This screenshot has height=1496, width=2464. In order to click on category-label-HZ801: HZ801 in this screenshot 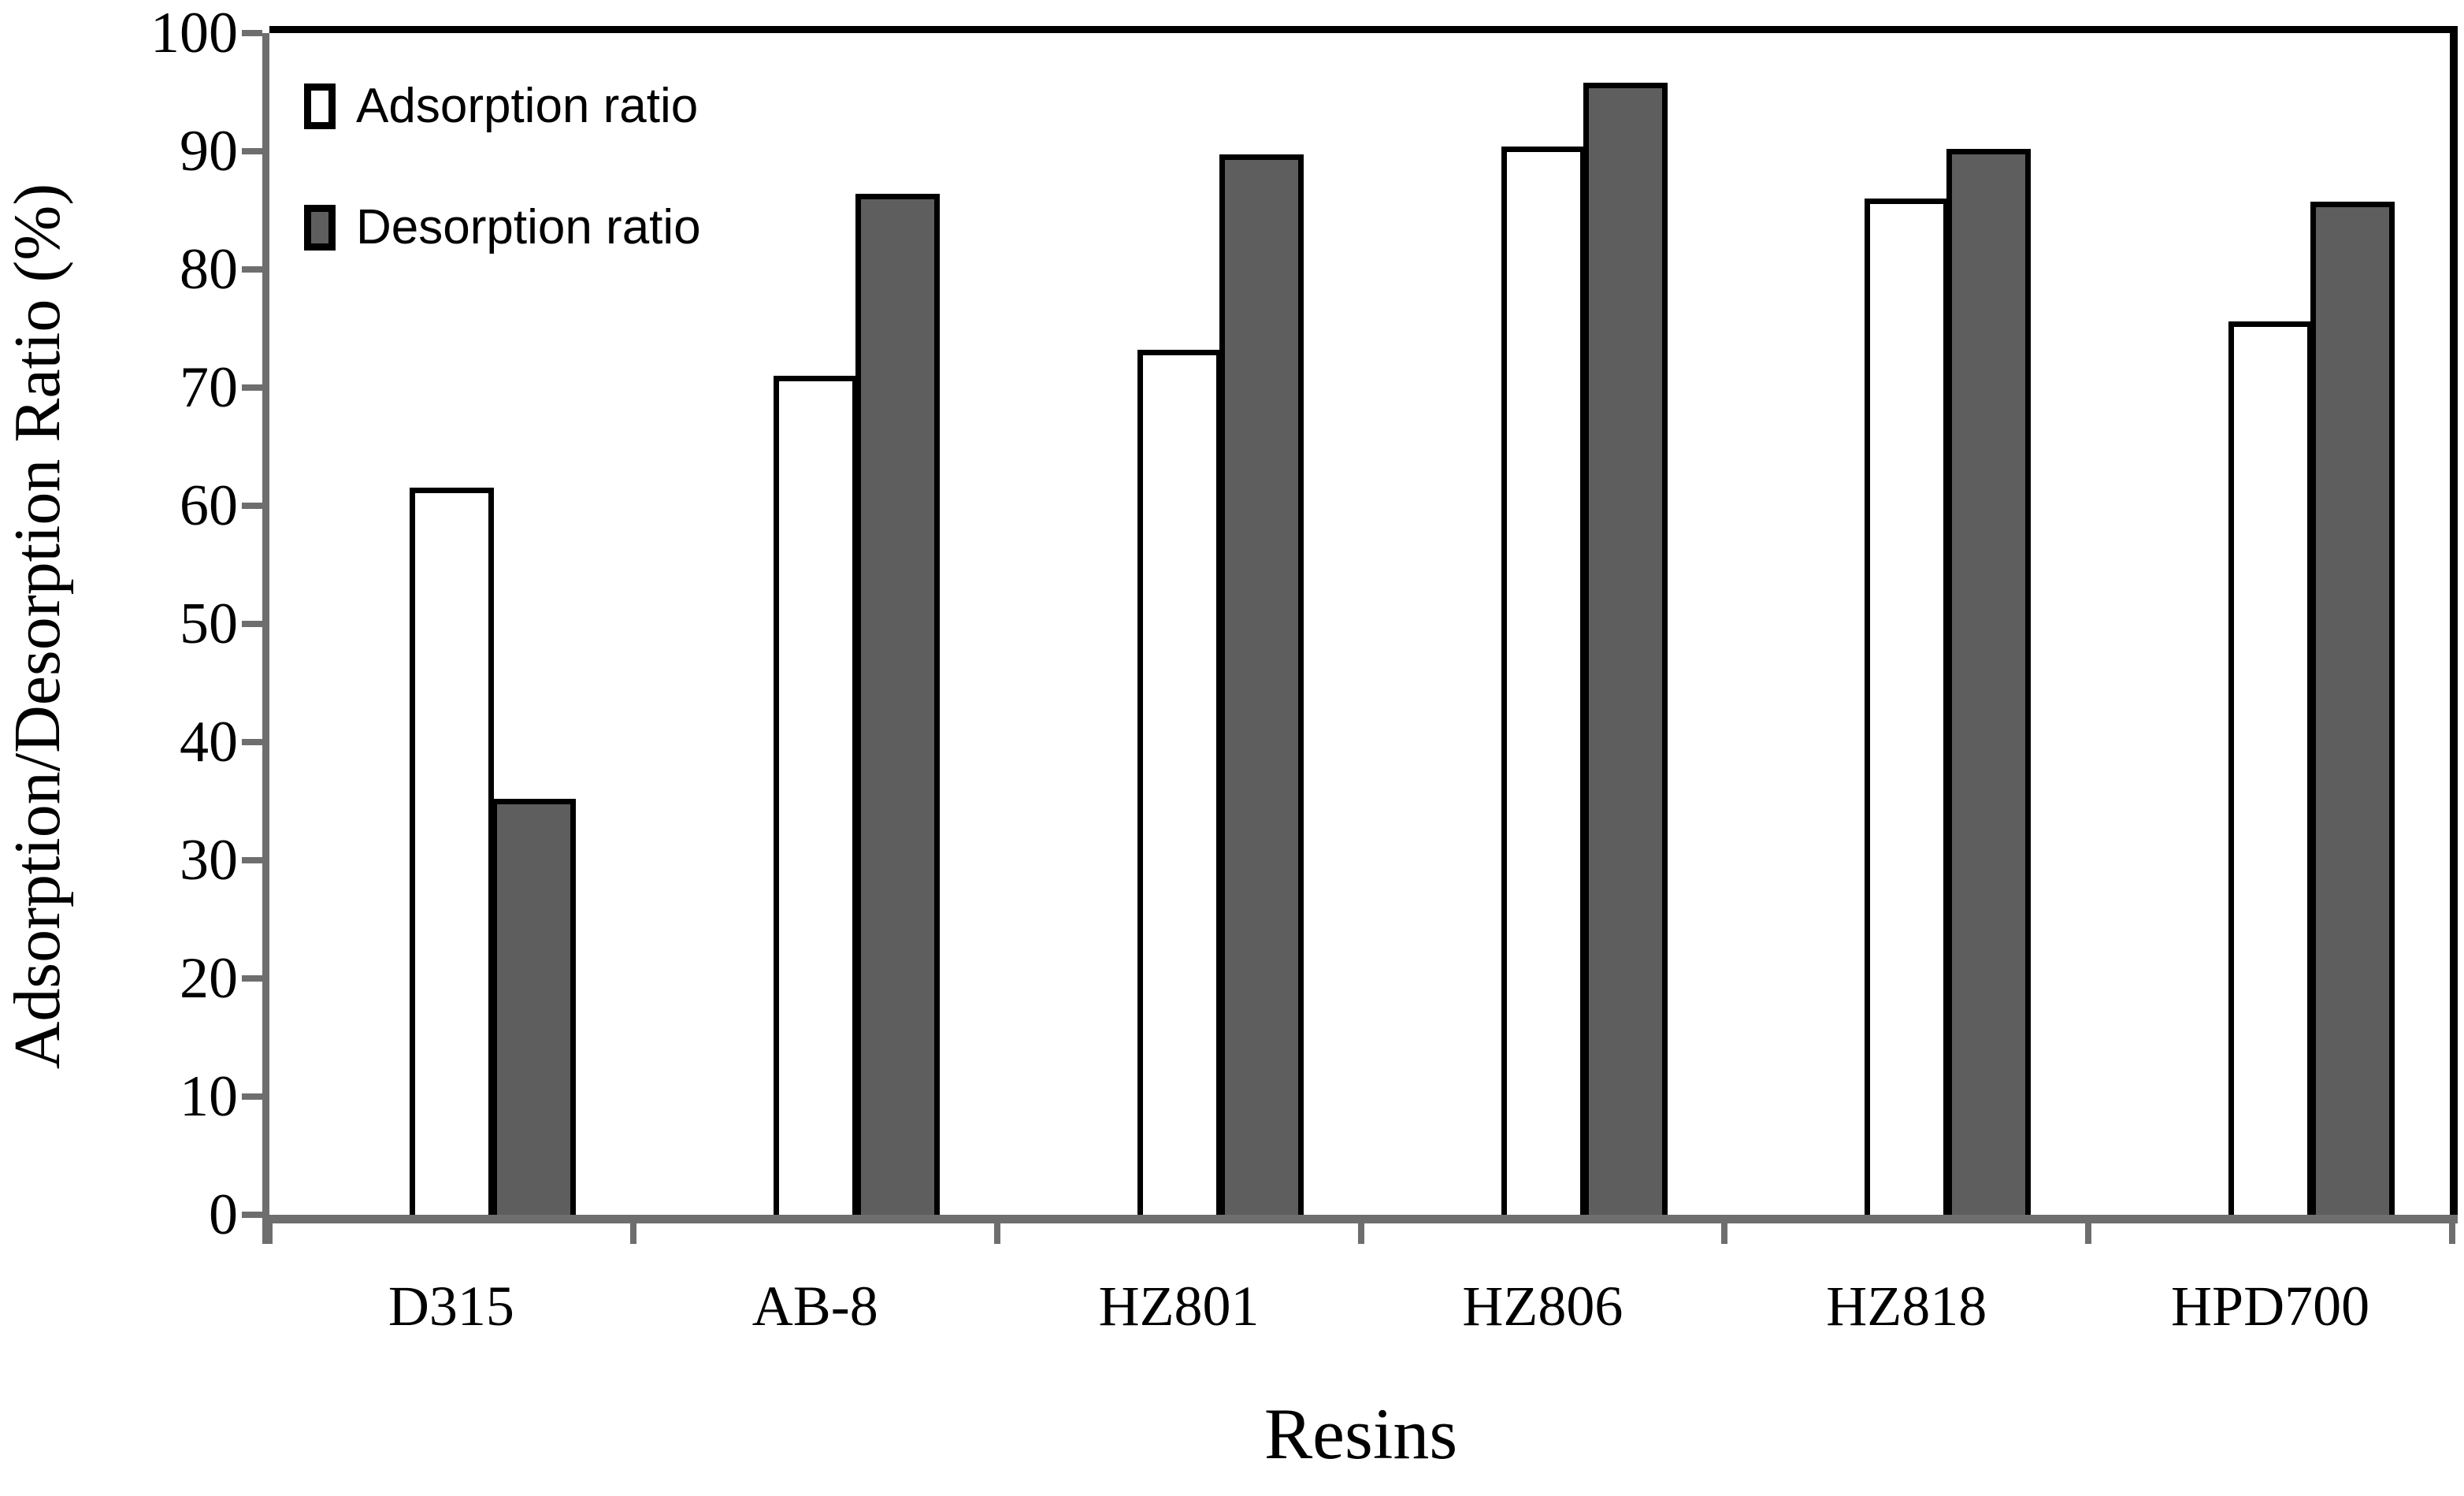, I will do `click(1179, 1306)`.